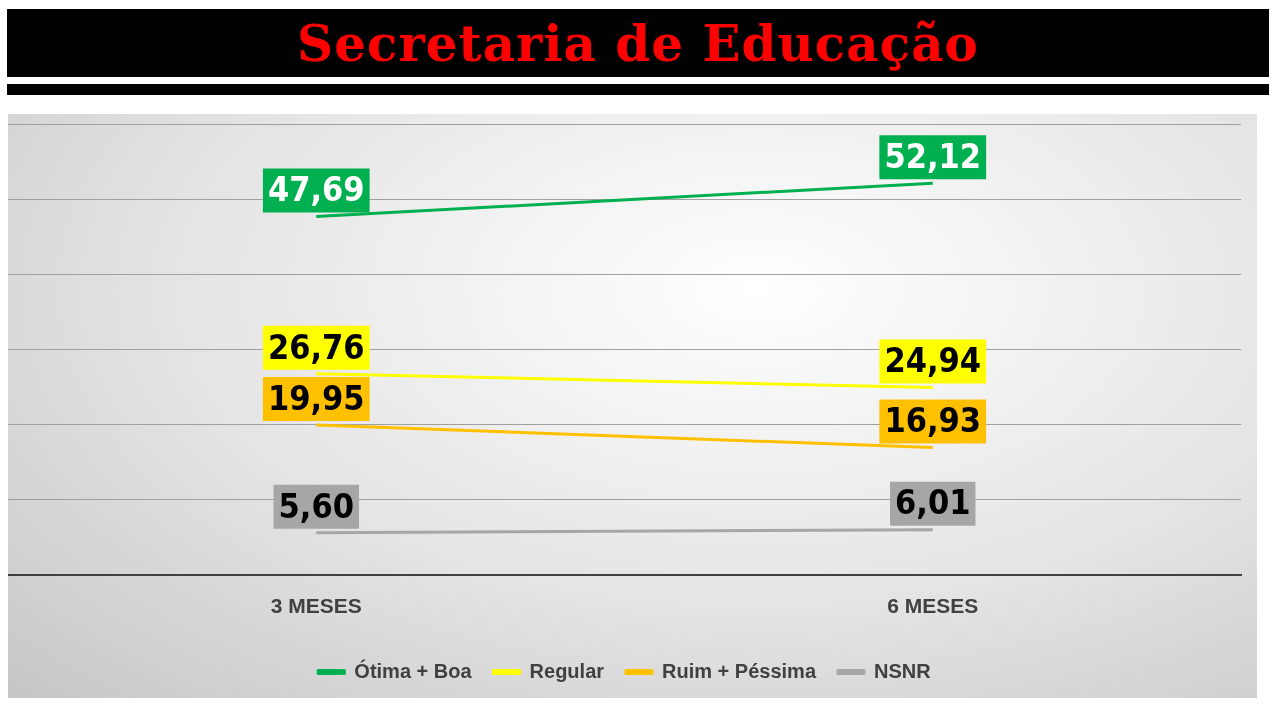 The height and width of the screenshot is (720, 1280). What do you see at coordinates (933, 156) in the screenshot?
I see `data-label: 52,12` at bounding box center [933, 156].